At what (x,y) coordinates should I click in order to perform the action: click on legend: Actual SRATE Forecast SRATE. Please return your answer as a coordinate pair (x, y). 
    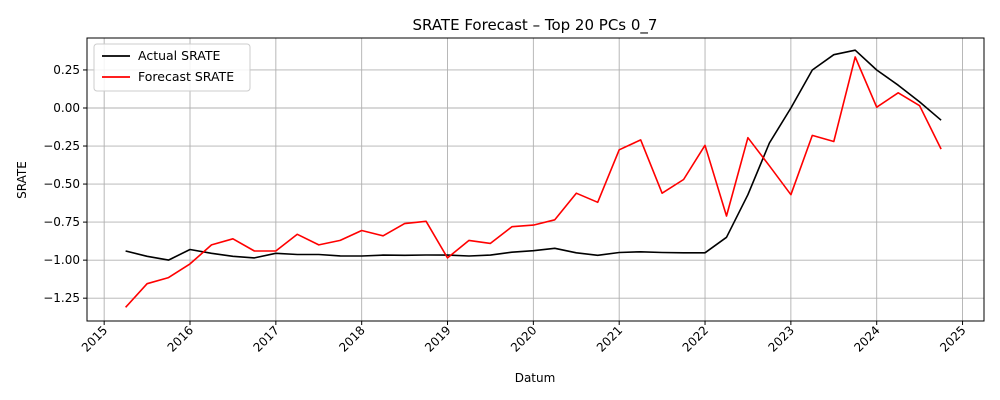
    Looking at the image, I should click on (172, 67).